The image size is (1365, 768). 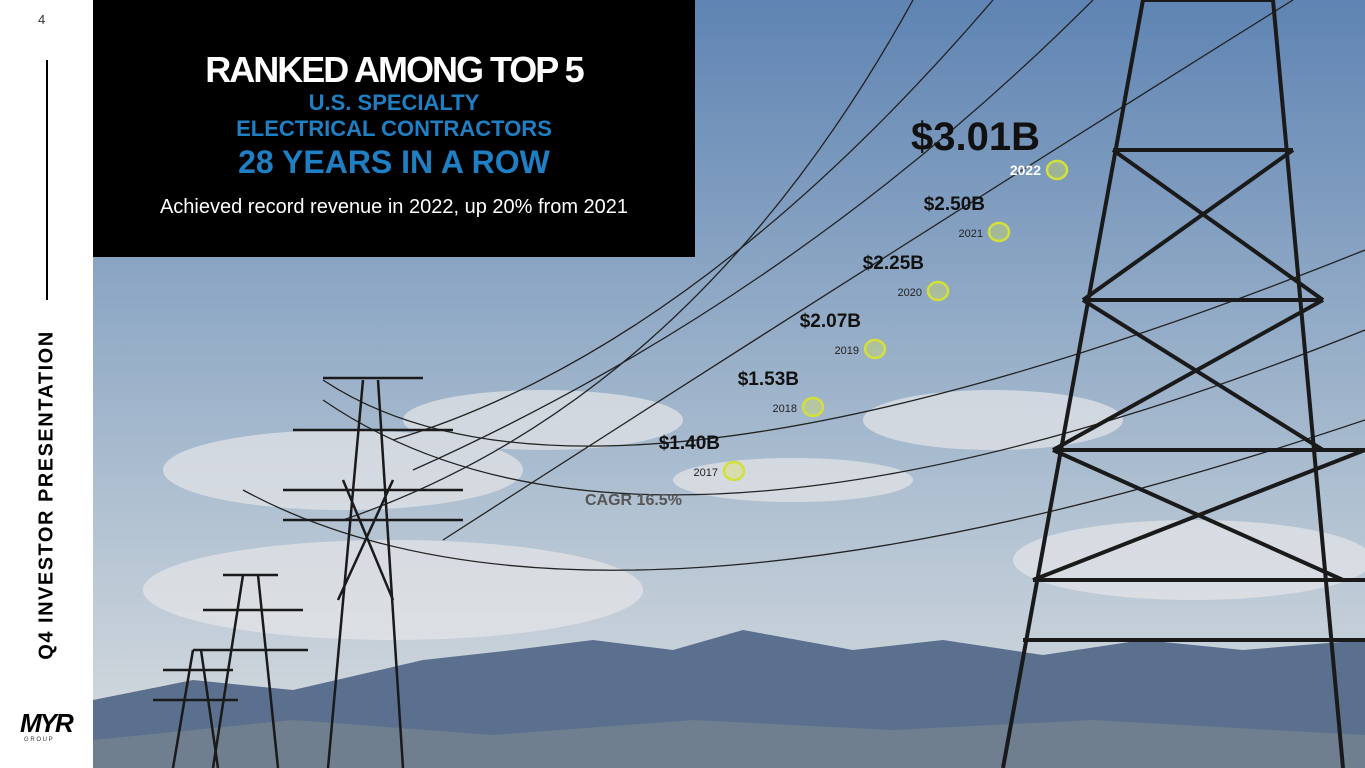 What do you see at coordinates (847, 351) in the screenshot?
I see `revenue-year: 2019` at bounding box center [847, 351].